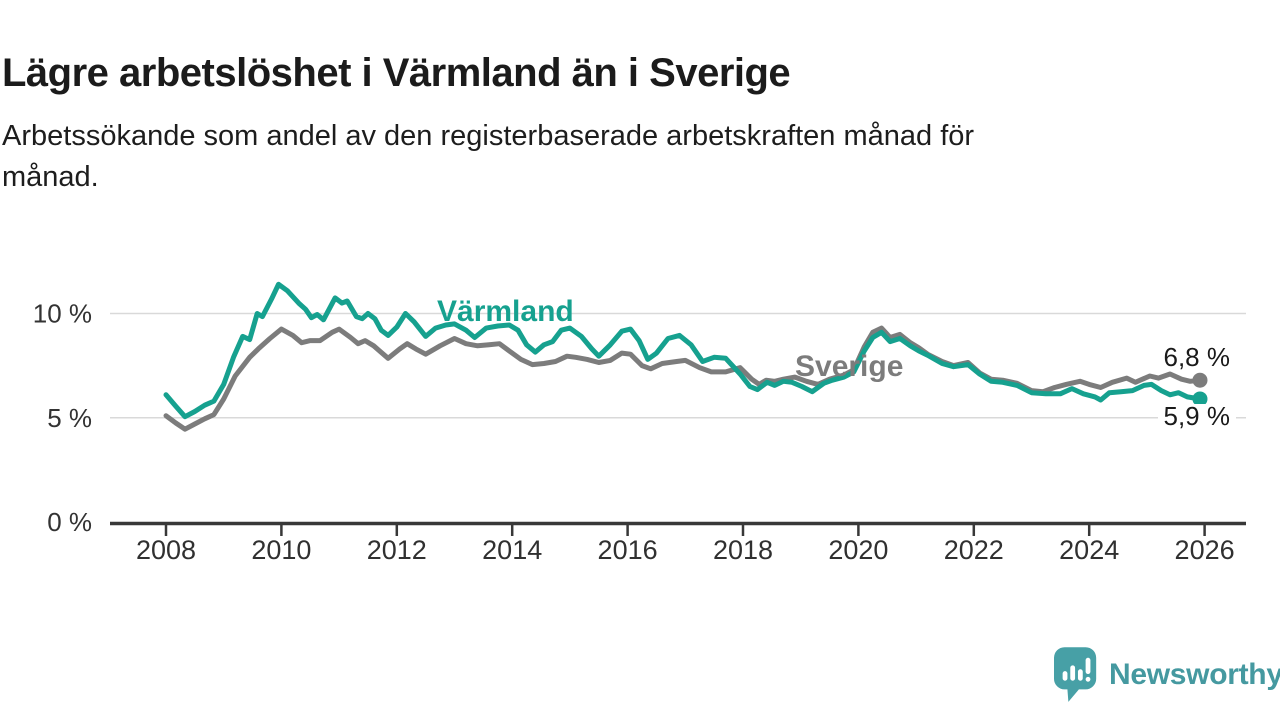 The image size is (1280, 720). What do you see at coordinates (849, 366) in the screenshot?
I see `sverige-series-label: Sverige` at bounding box center [849, 366].